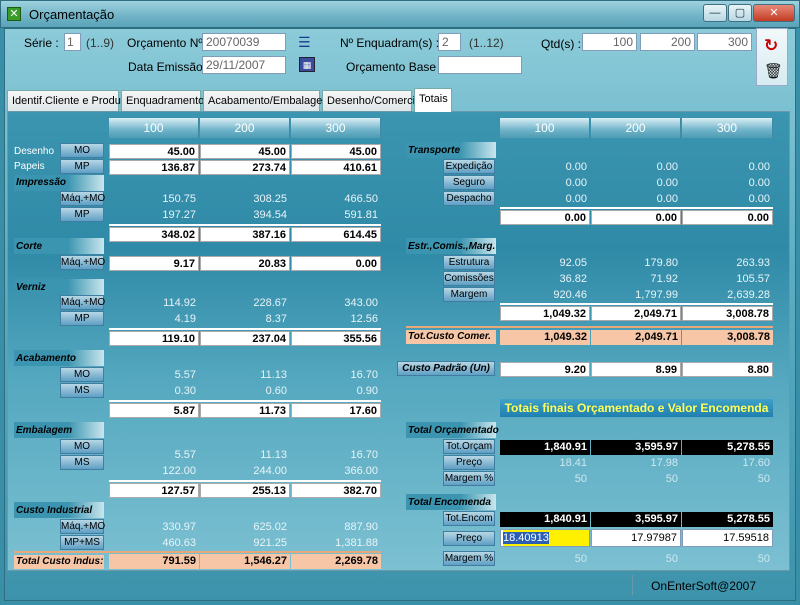  I want to click on tot-orcam-v3: 5,278.55, so click(727, 447).